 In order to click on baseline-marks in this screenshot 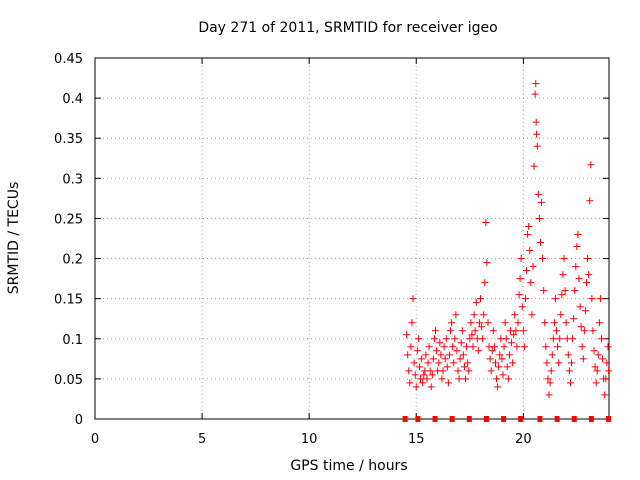, I will do `click(506, 419)`.